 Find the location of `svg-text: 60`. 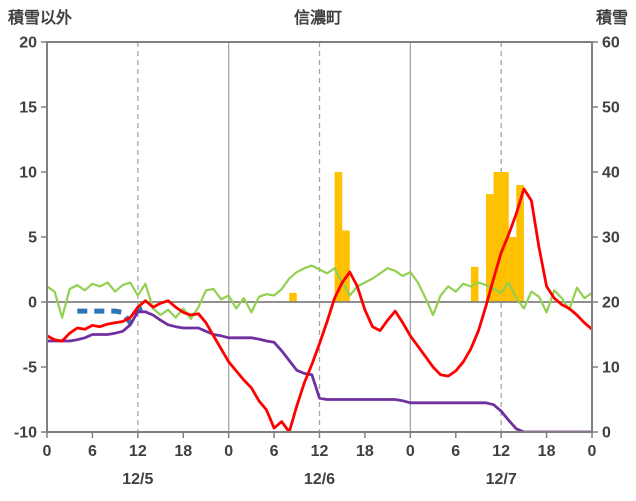

svg-text: 60 is located at coordinates (611, 43).